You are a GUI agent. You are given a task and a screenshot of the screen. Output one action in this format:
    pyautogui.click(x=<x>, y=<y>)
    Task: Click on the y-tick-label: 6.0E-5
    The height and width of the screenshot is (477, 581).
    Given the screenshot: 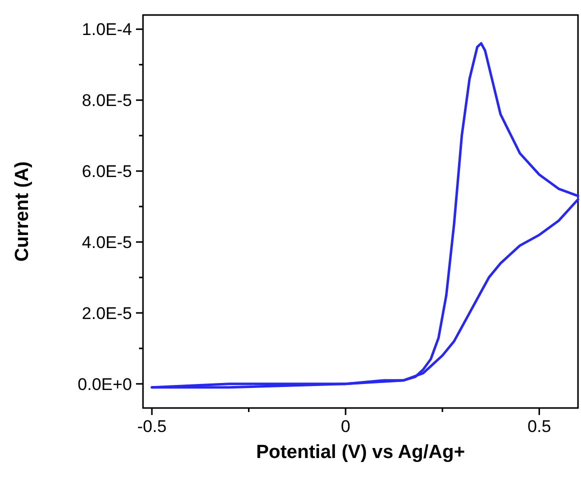 What is the action you would take?
    pyautogui.click(x=107, y=172)
    